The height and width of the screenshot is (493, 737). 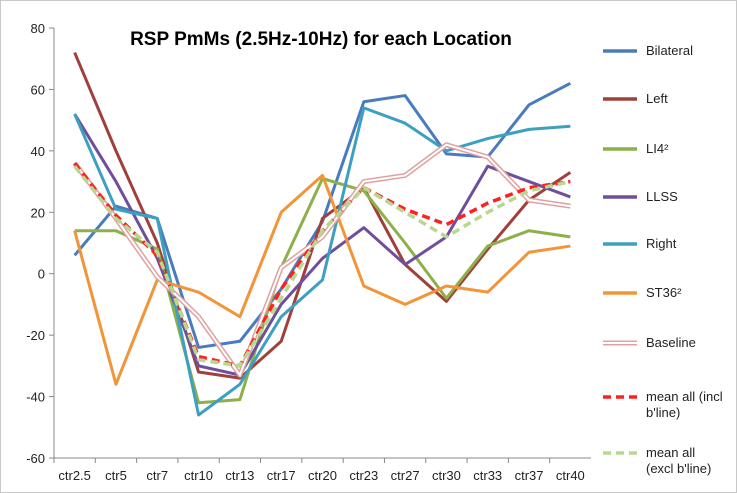 What do you see at coordinates (41, 274) in the screenshot?
I see `y-tick-label: 0` at bounding box center [41, 274].